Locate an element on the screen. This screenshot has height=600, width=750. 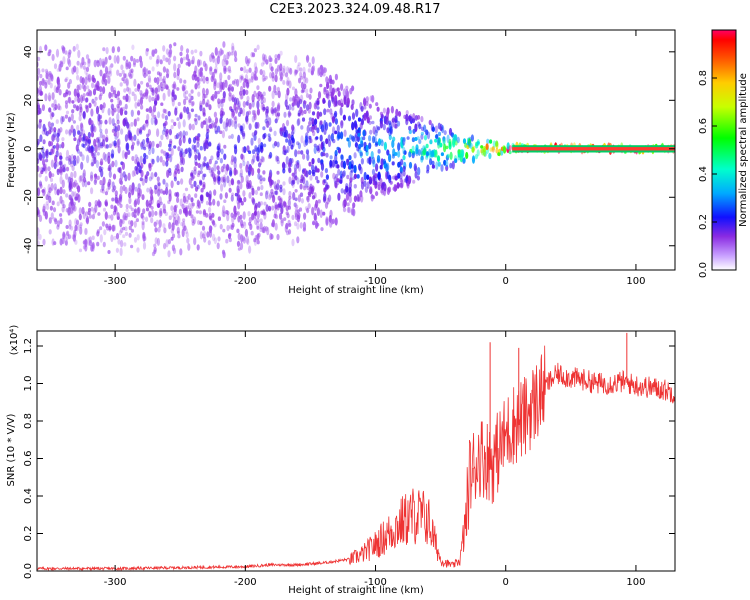
bottom-y-tick-label: 0.4 is located at coordinates (28, 496).